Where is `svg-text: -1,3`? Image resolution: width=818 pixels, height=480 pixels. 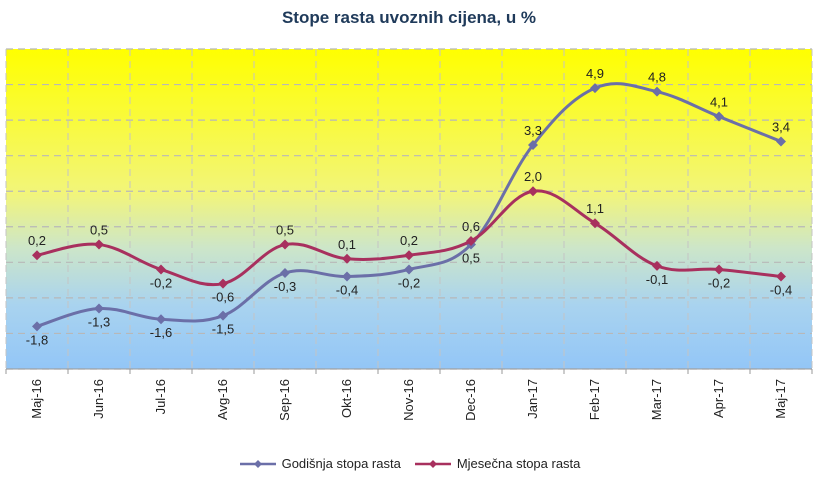 svg-text: -1,3 is located at coordinates (99, 322).